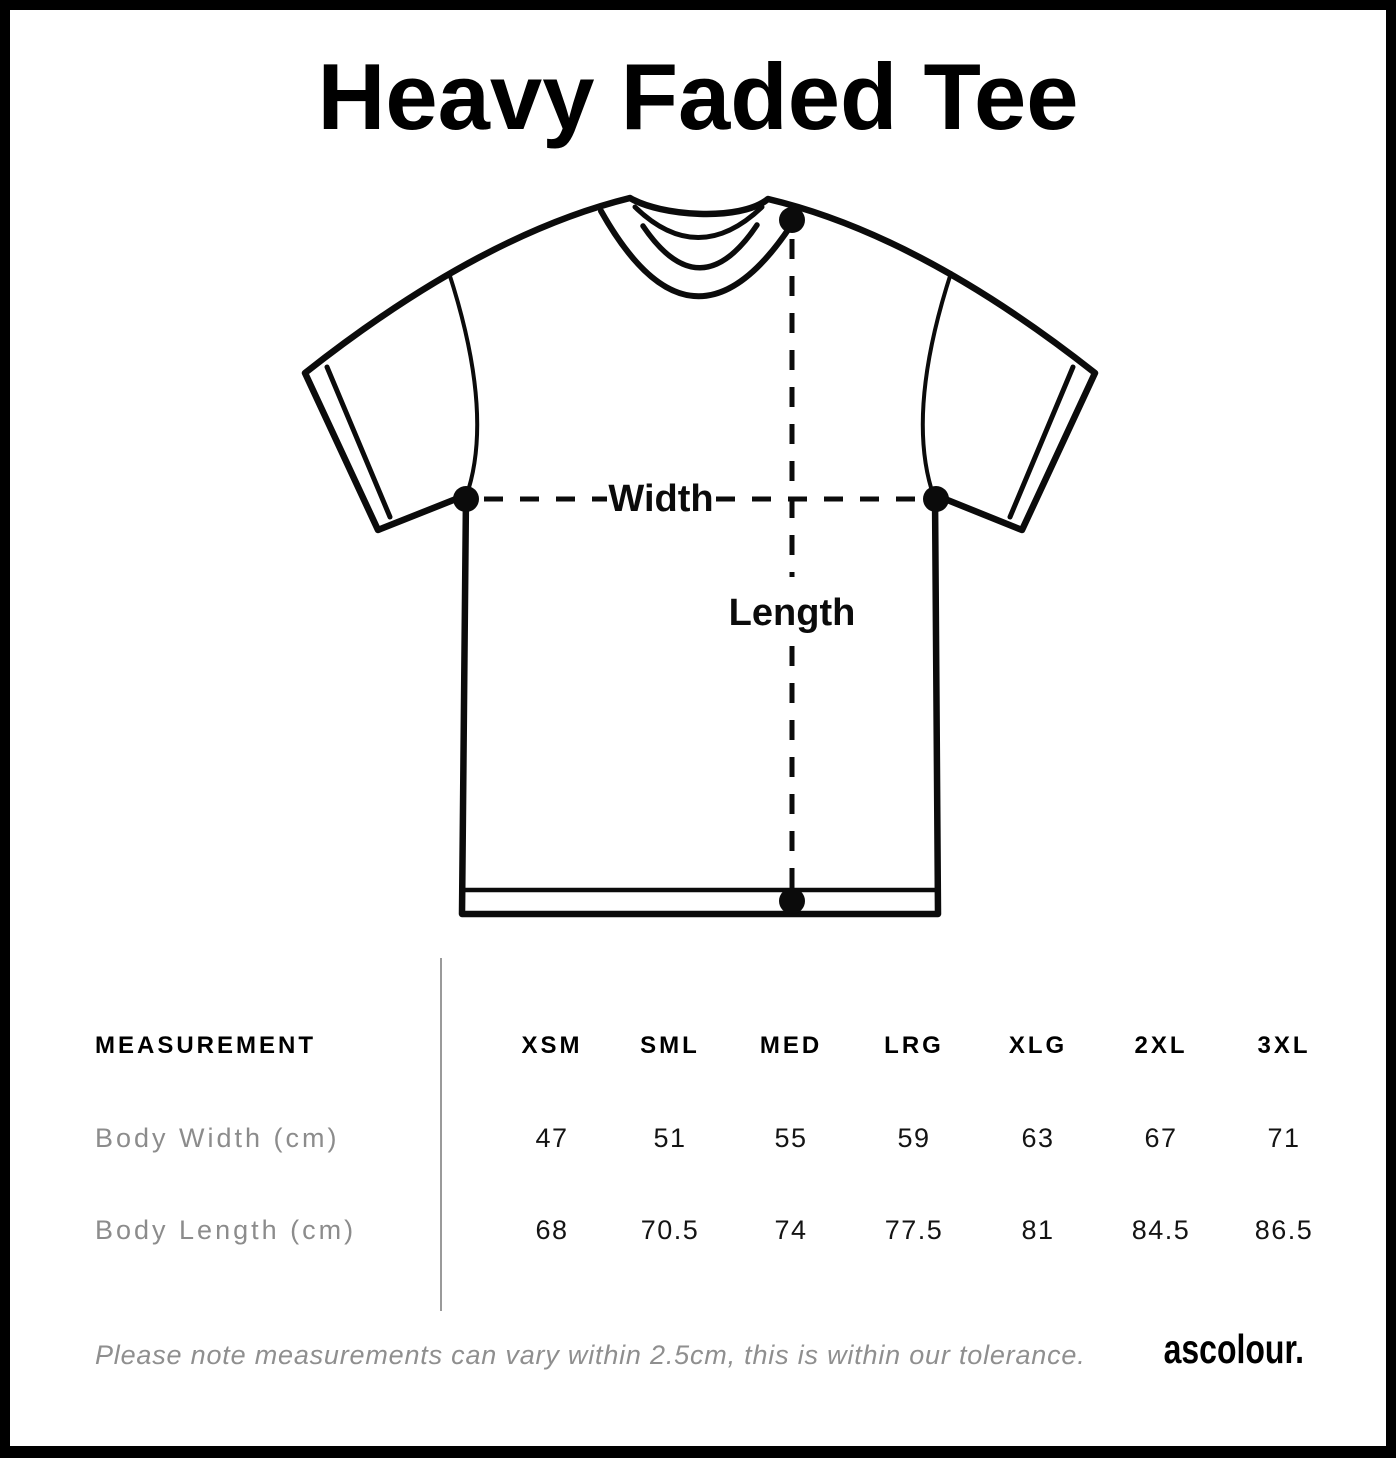 Image resolution: width=1396 pixels, height=1458 pixels. I want to click on body-length-2xl: 84.5, so click(1161, 1230).